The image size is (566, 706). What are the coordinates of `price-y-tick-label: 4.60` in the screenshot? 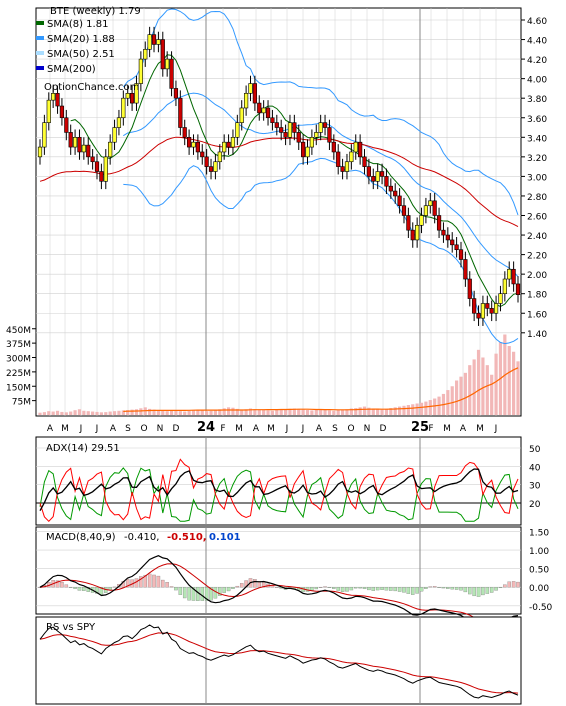 It's located at (537, 22).